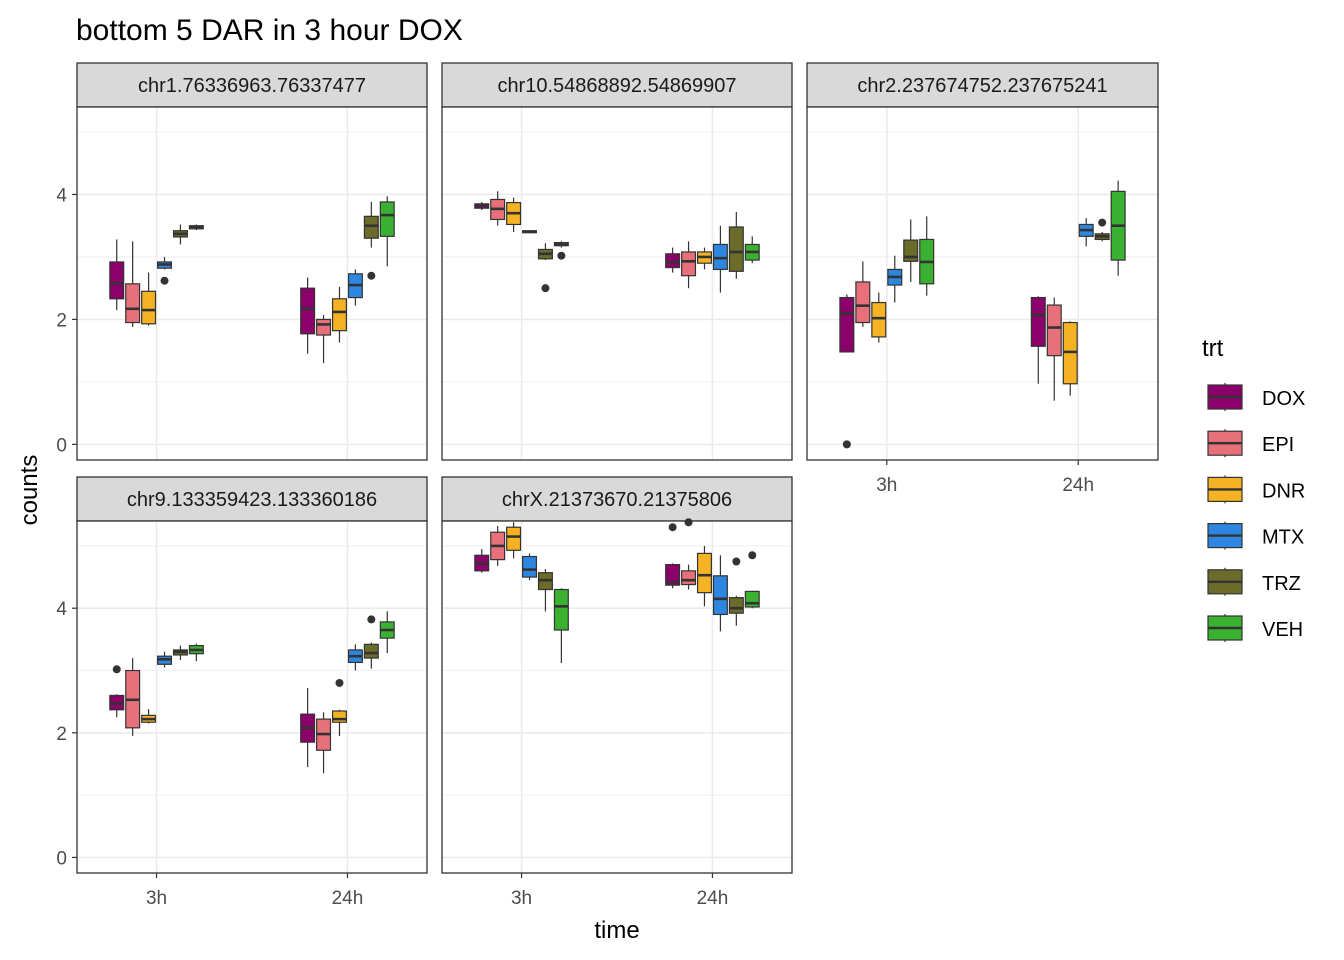 The width and height of the screenshot is (1344, 960). Describe the element at coordinates (1282, 630) in the screenshot. I see `legend-label: VEH` at that location.